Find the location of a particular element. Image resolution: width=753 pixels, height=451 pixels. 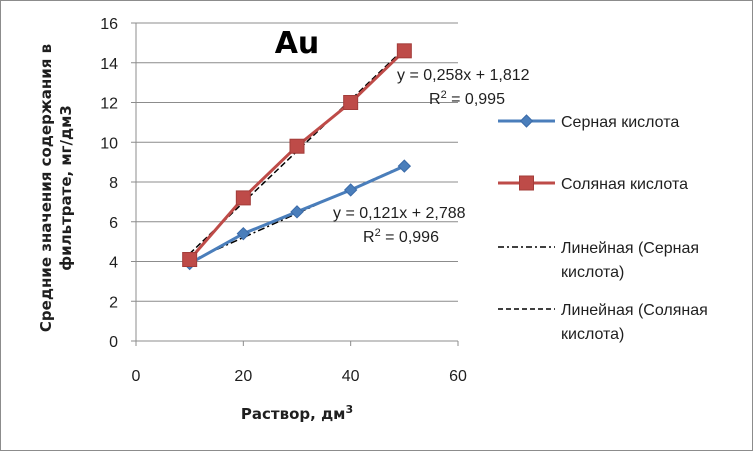

legend-item-h2so4: Серная кислота is located at coordinates (588, 122).